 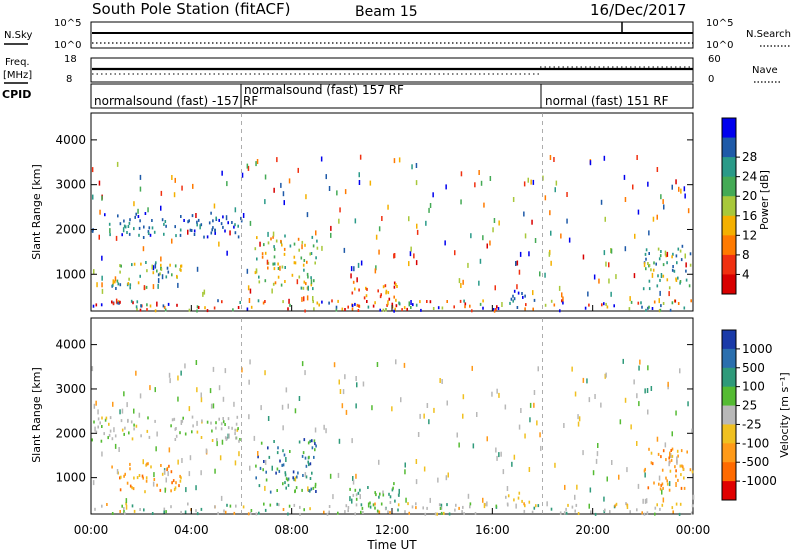 I want to click on x-tick-label: 20:00, so click(x=592, y=530).